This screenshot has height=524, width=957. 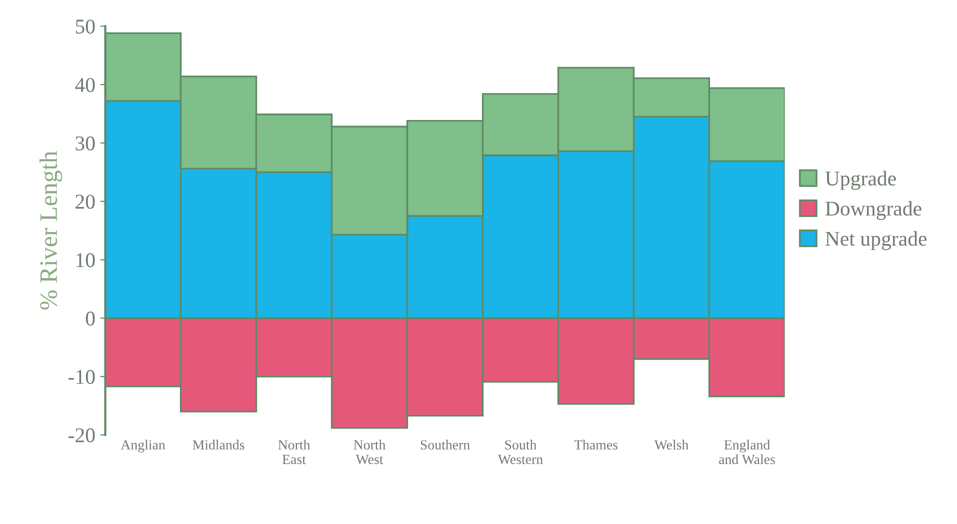 I want to click on legend-label: Downgrade, so click(x=873, y=210).